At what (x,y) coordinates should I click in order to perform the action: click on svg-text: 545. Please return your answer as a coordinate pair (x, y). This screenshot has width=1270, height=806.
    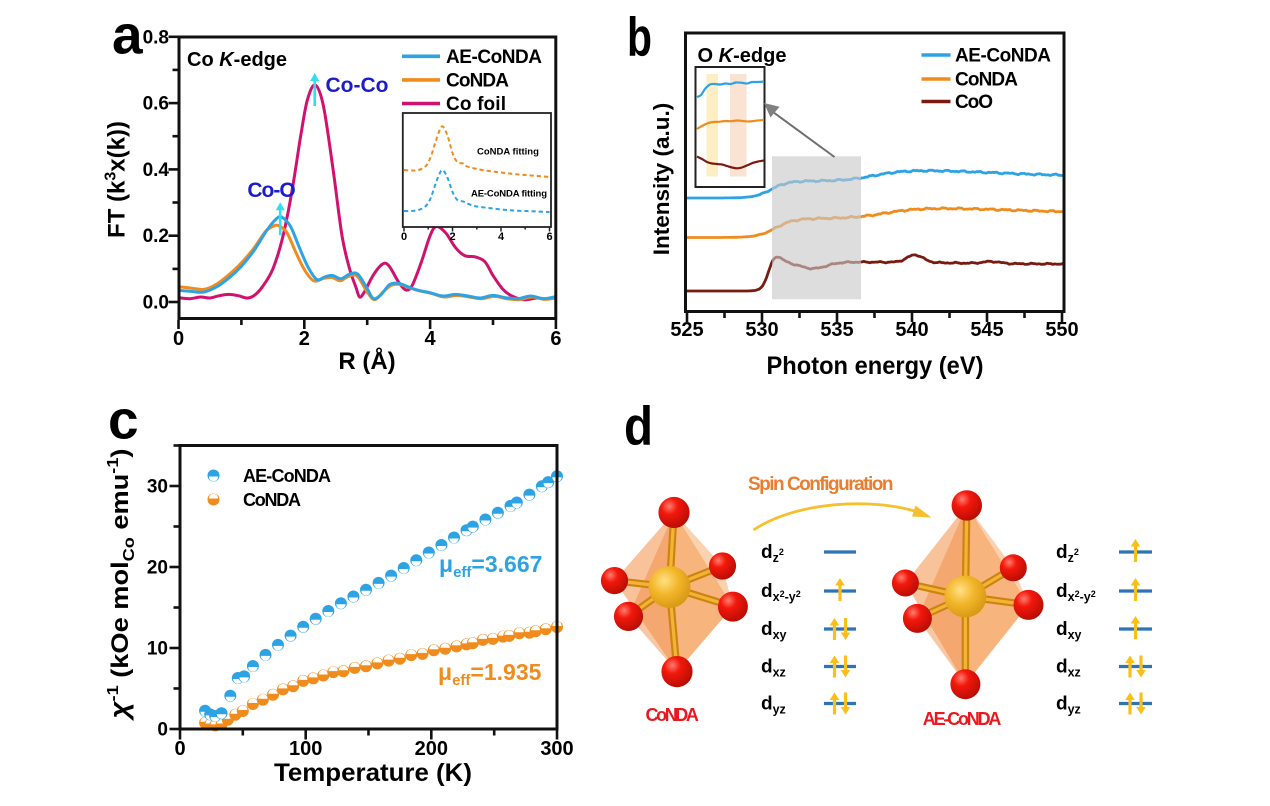
    Looking at the image, I should click on (986, 330).